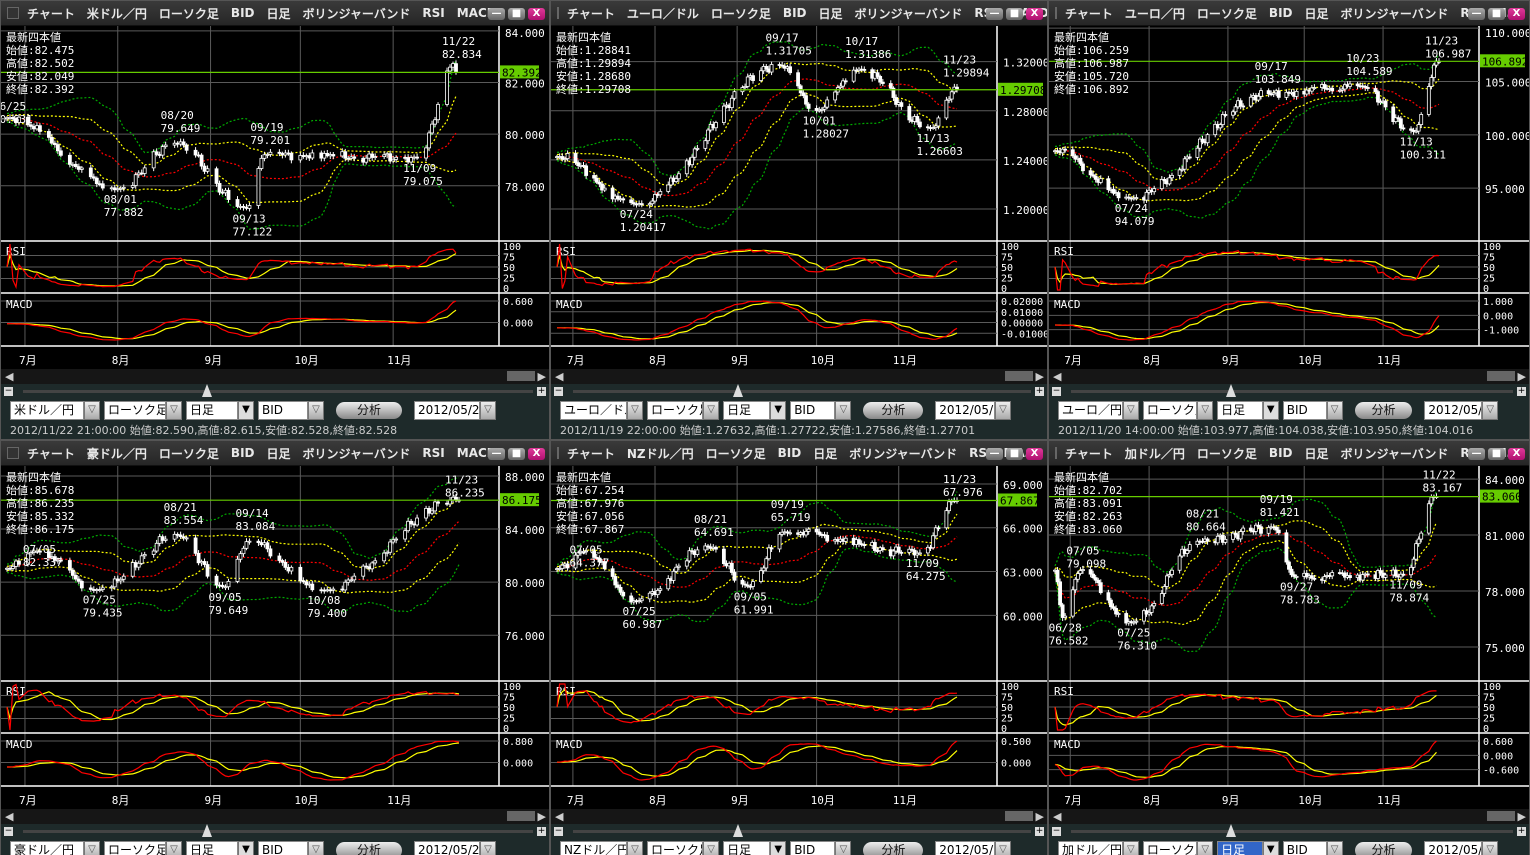 The width and height of the screenshot is (1530, 855). I want to click on currency-pair-select: ユーロ／ドル▽, so click(601, 410).